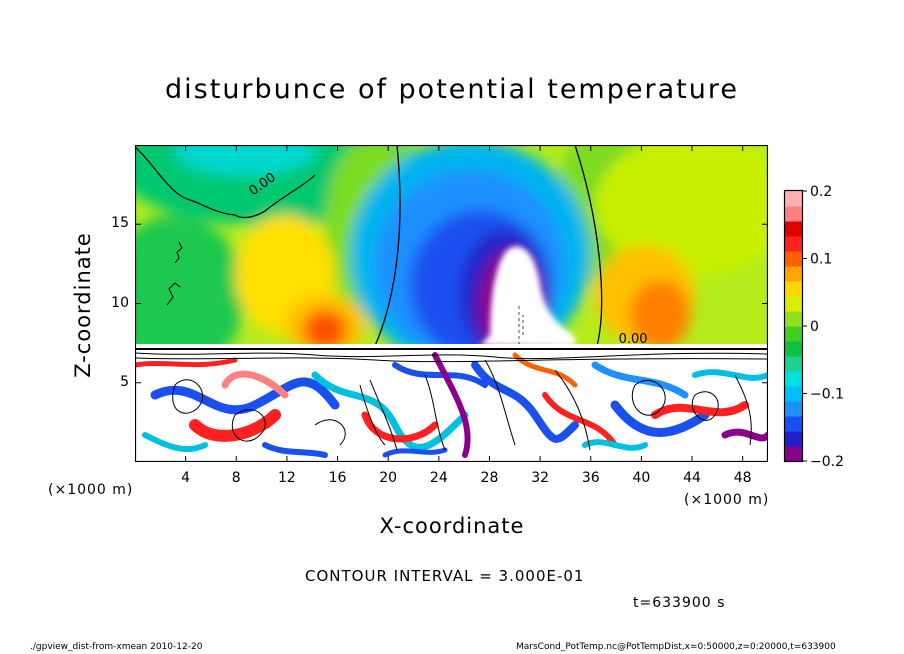 Image resolution: width=904 pixels, height=654 pixels. What do you see at coordinates (827, 462) in the screenshot?
I see `colorbar-tick-label: −0.2` at bounding box center [827, 462].